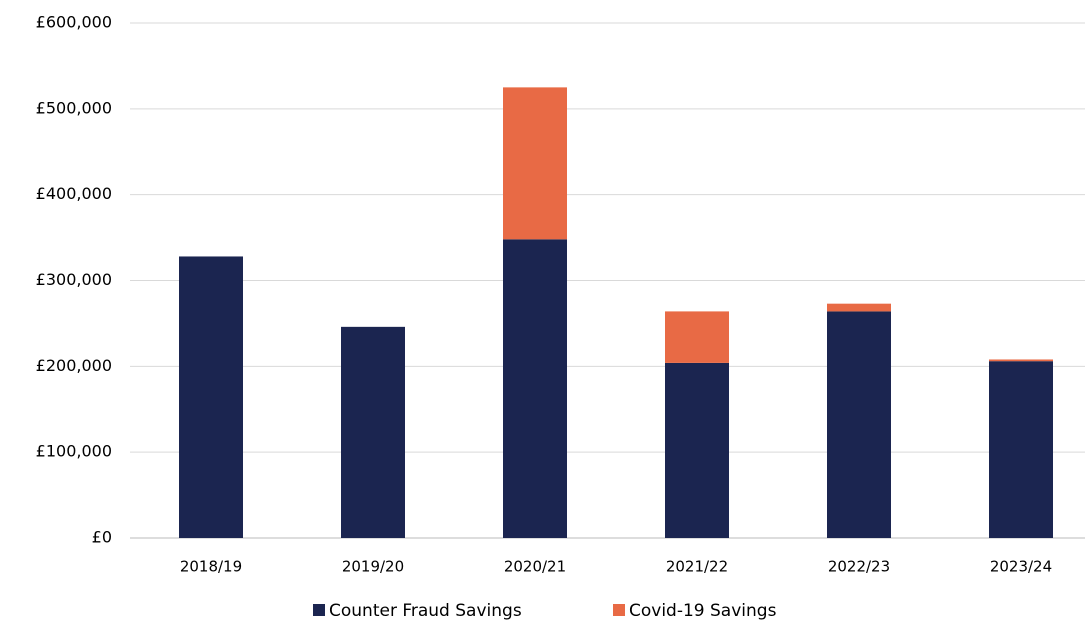  What do you see at coordinates (535, 567) in the screenshot?
I see `x-tick-label: 2020/21` at bounding box center [535, 567].